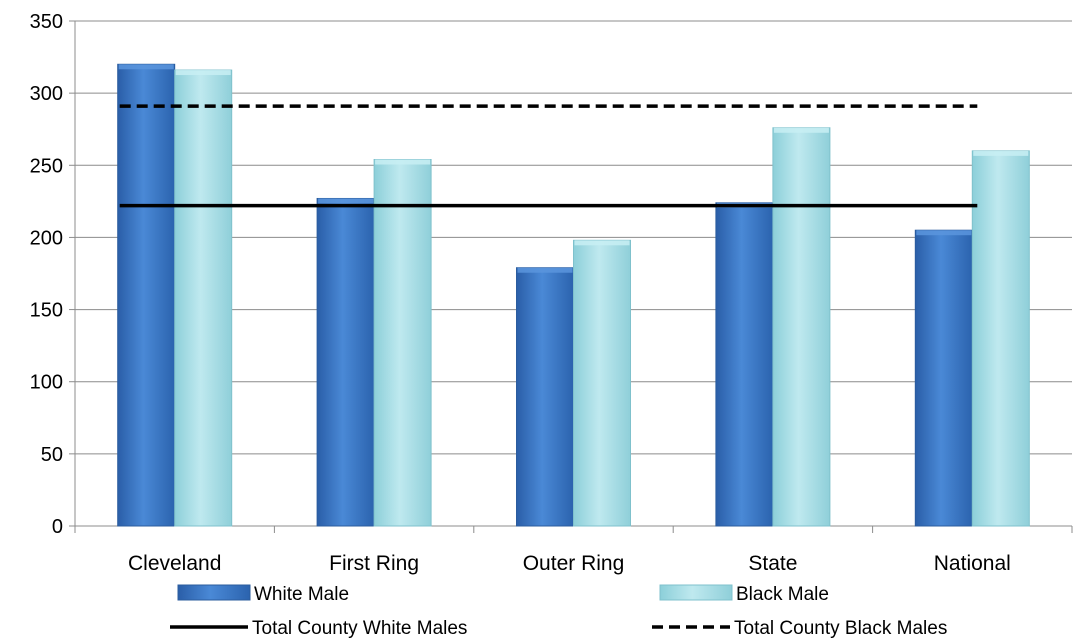  Describe the element at coordinates (972, 563) in the screenshot. I see `x-category-label: National` at that location.